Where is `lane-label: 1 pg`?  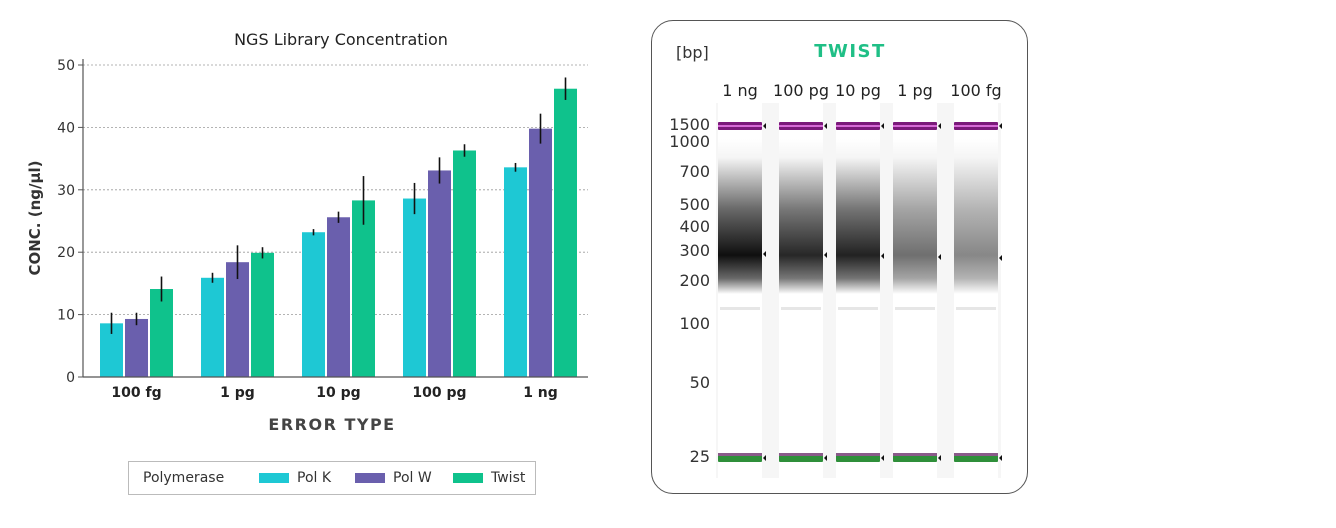 lane-label: 1 pg is located at coordinates (915, 90).